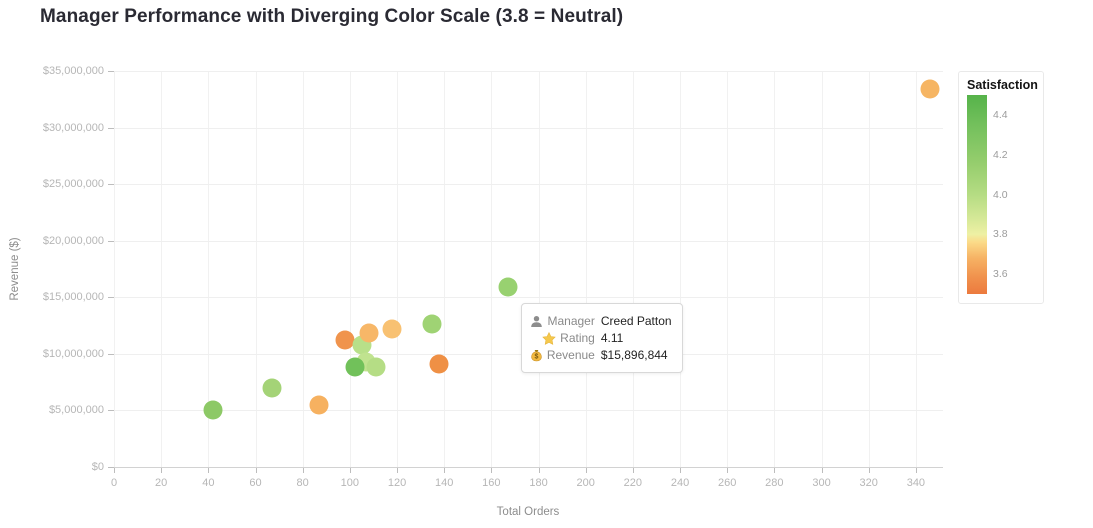  I want to click on person-icon, so click(536, 321).